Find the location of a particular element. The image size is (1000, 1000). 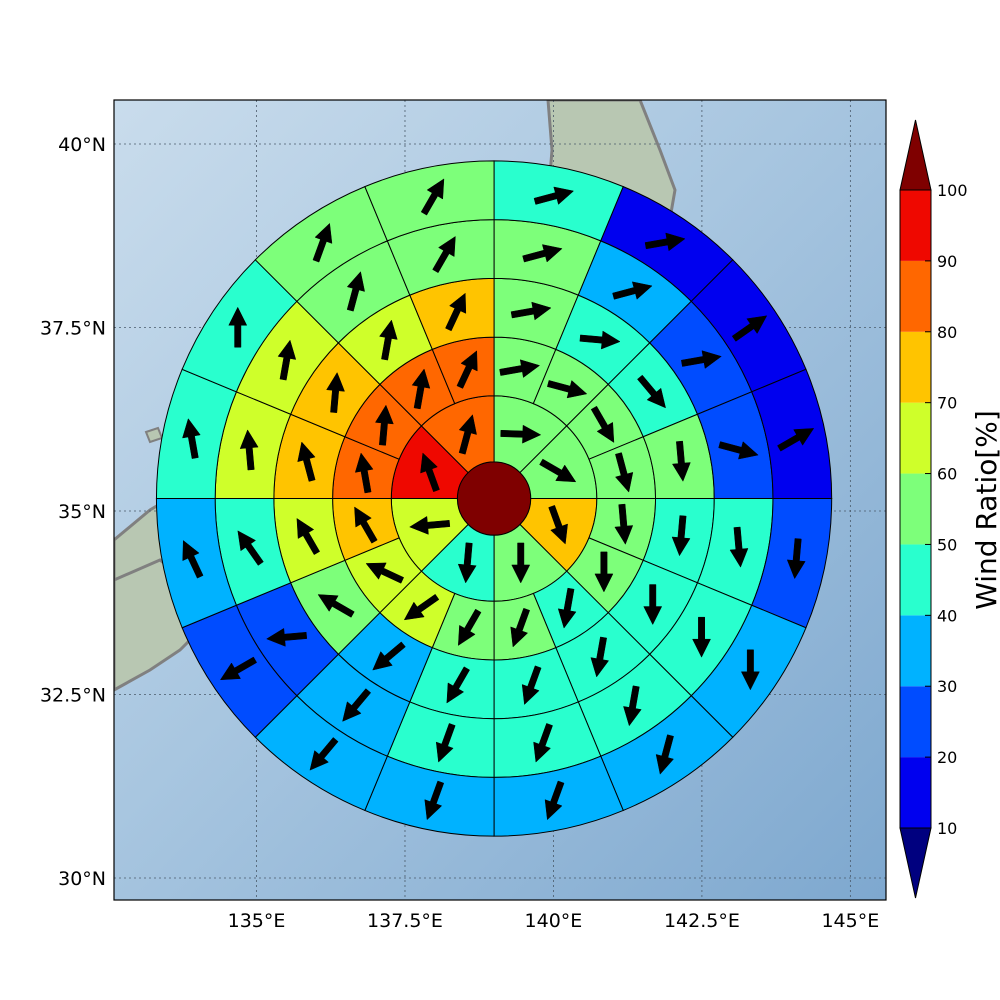

x-tick-label-0: 135°E is located at coordinates (257, 921).